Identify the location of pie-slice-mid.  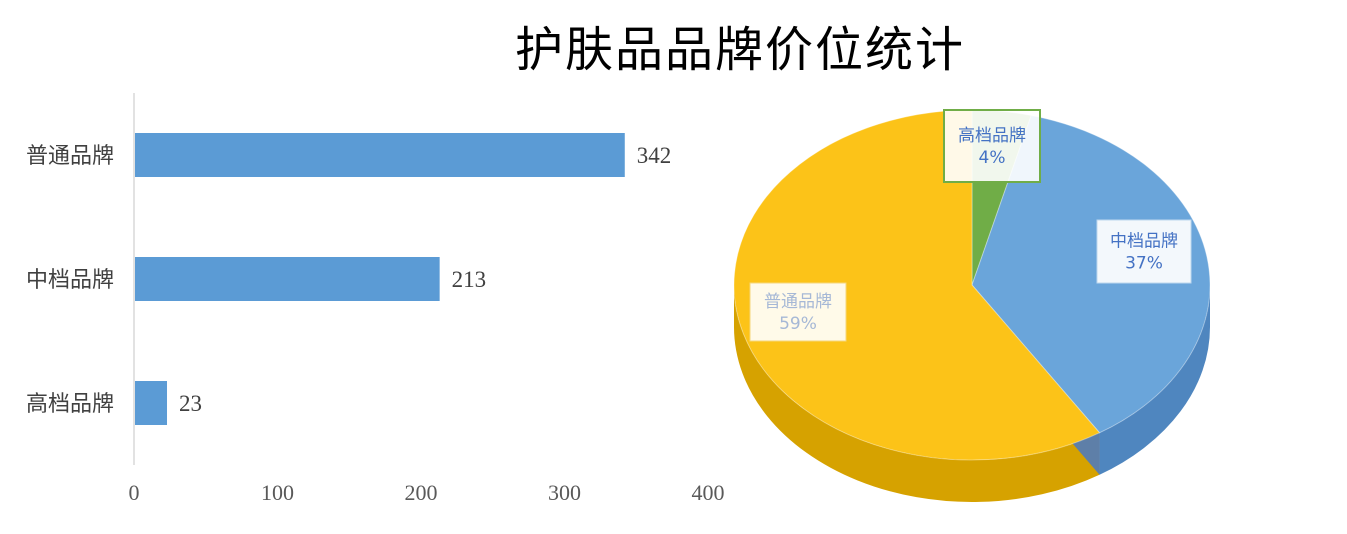
(1091, 274).